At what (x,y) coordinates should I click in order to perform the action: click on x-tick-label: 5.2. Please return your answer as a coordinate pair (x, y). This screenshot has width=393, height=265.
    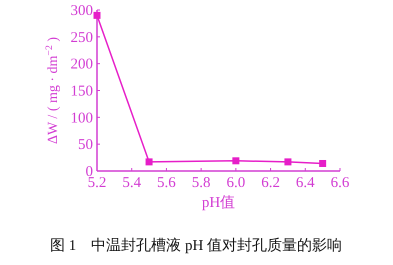
    Looking at the image, I should click on (97, 183).